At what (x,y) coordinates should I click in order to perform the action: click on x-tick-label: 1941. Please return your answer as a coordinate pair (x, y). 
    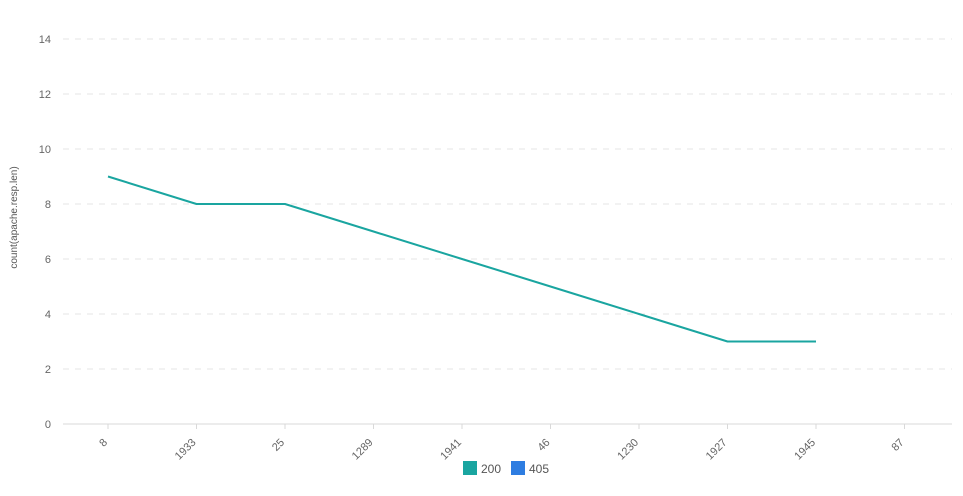
    Looking at the image, I should click on (451, 450).